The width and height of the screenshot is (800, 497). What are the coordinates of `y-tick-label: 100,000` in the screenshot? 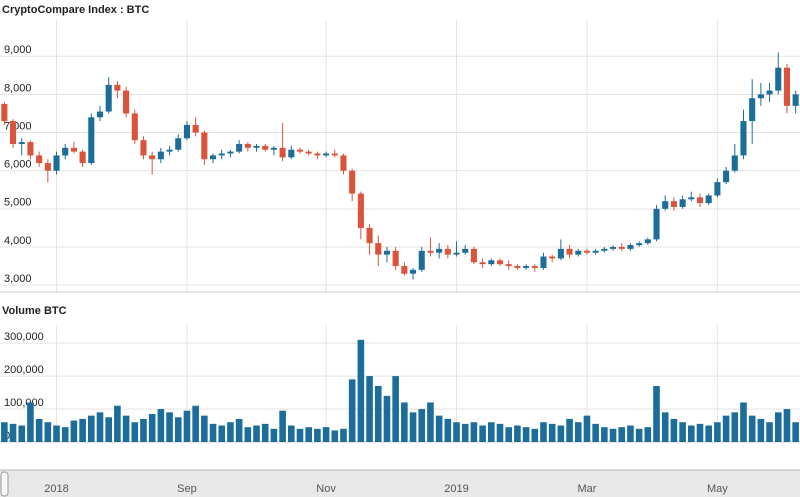 It's located at (24, 403).